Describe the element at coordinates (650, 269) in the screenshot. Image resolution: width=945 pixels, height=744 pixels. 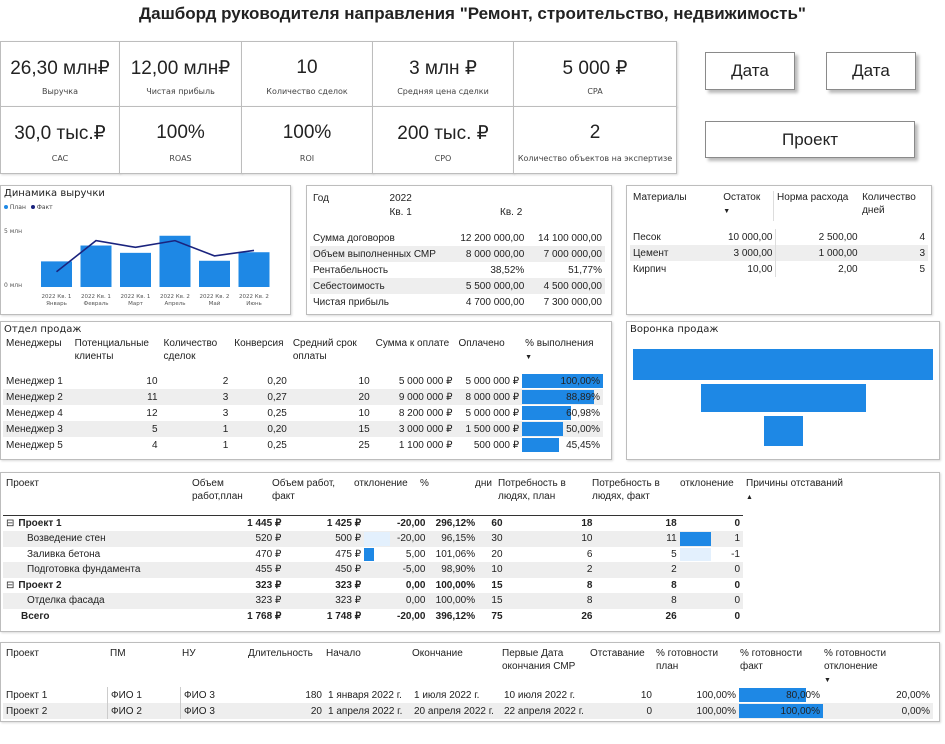
I see `material-name: Кирпич` at that location.